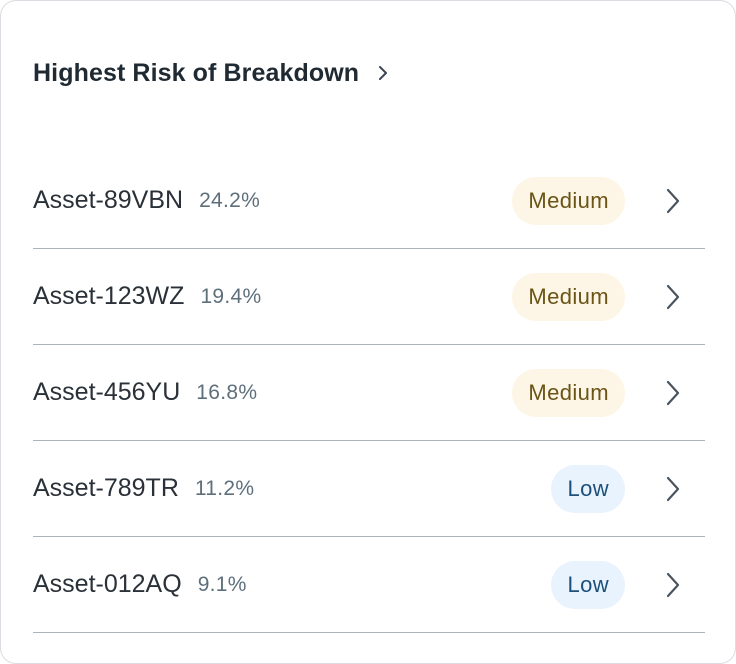 Image resolution: width=736 pixels, height=664 pixels. Describe the element at coordinates (224, 488) in the screenshot. I see `risk-percentage: 11.2%` at that location.